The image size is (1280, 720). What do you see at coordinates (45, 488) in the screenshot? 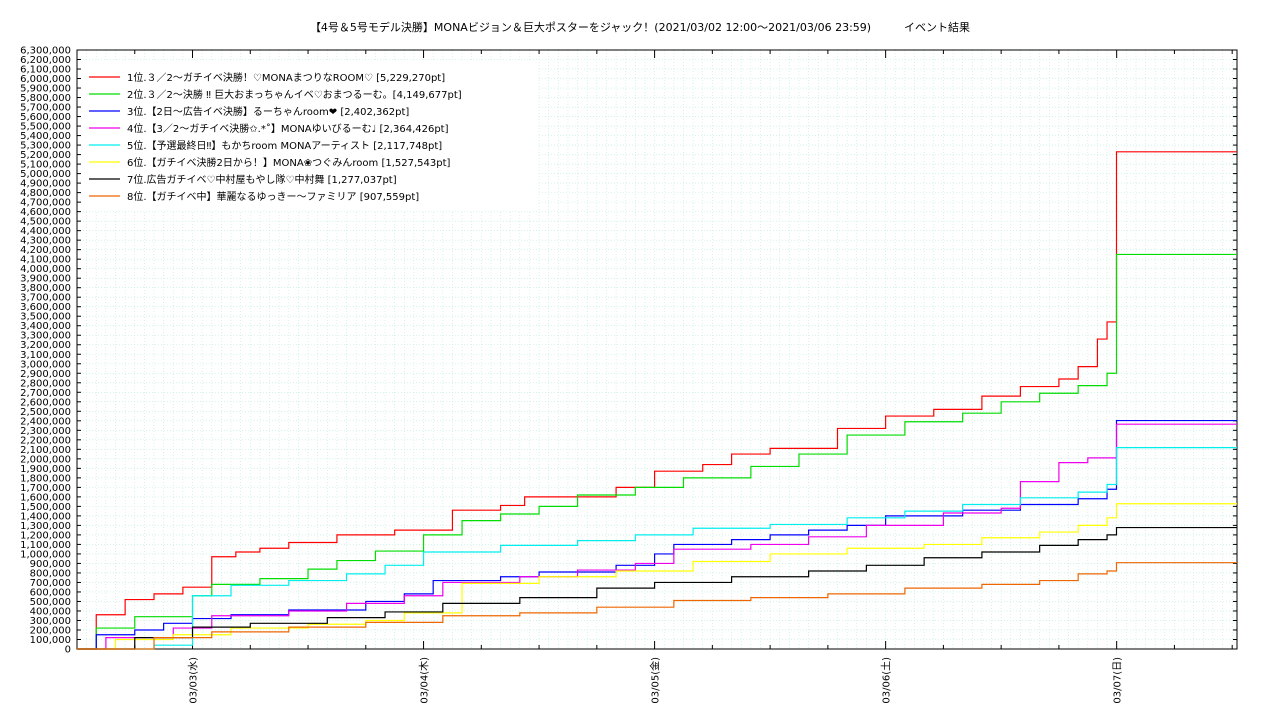
I see `y-tick-label: 1,700,000` at bounding box center [45, 488].